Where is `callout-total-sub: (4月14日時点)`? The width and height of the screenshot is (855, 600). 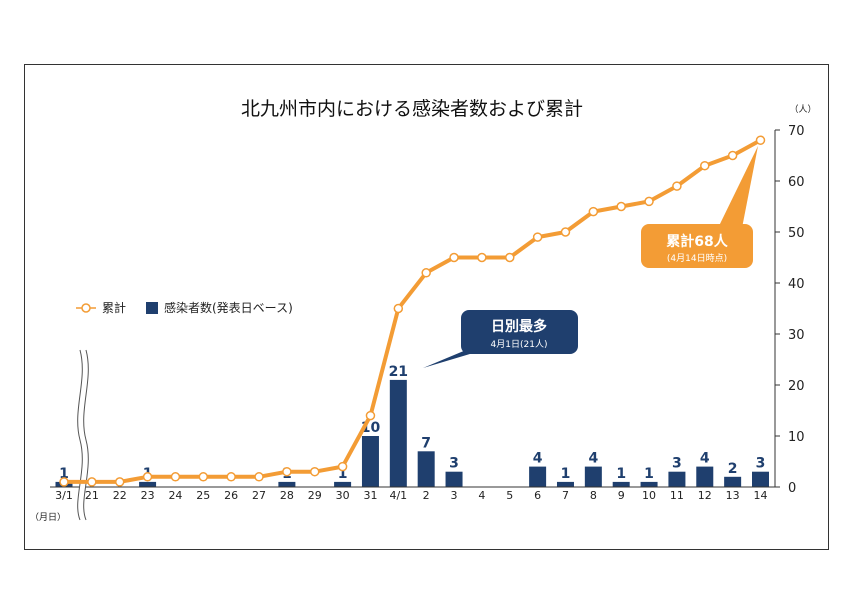 callout-total-sub: (4月14日時点) is located at coordinates (697, 258).